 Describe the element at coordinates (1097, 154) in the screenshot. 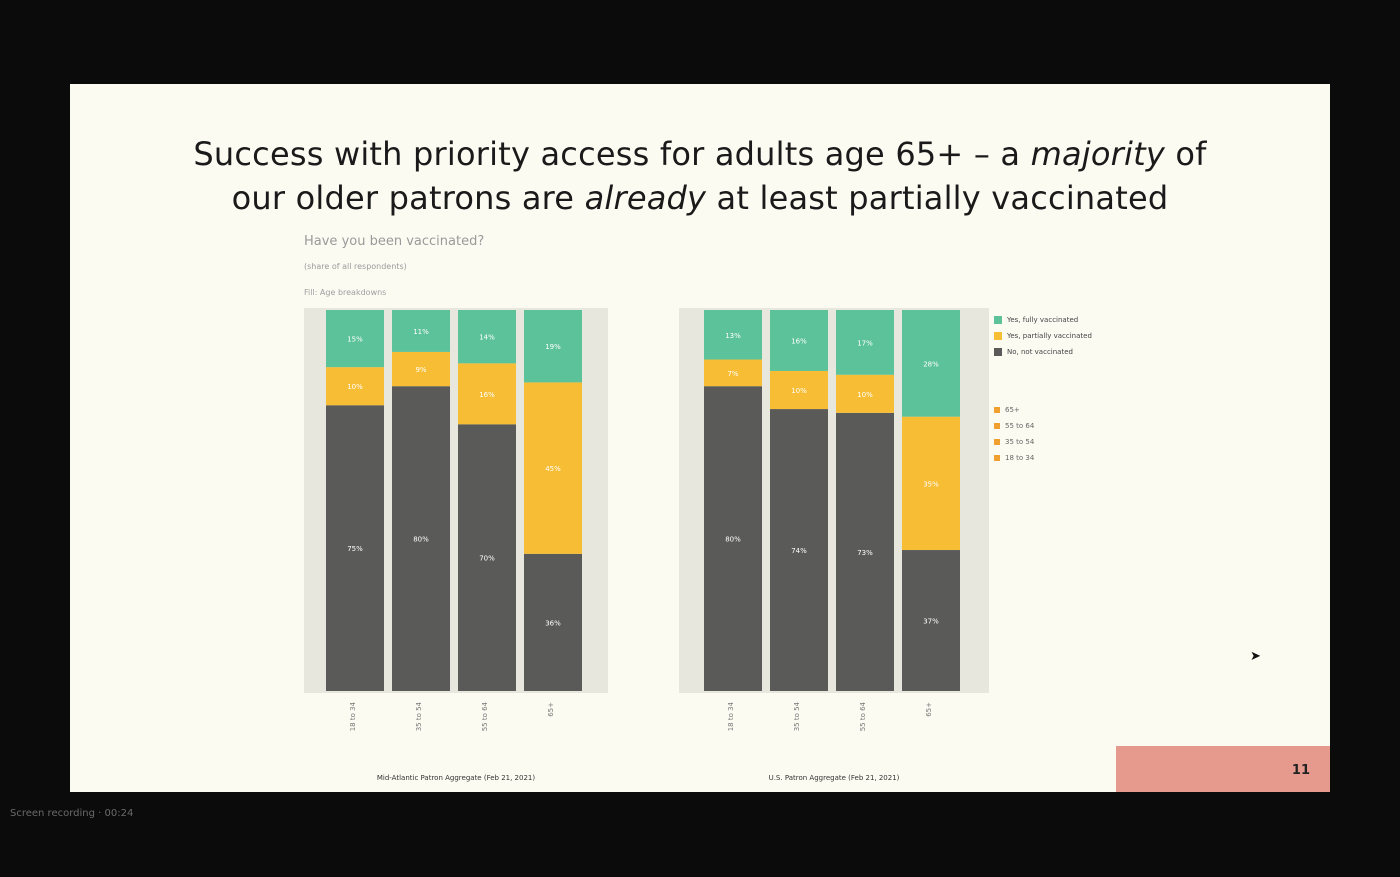

I see `title-emphasis: majority` at that location.